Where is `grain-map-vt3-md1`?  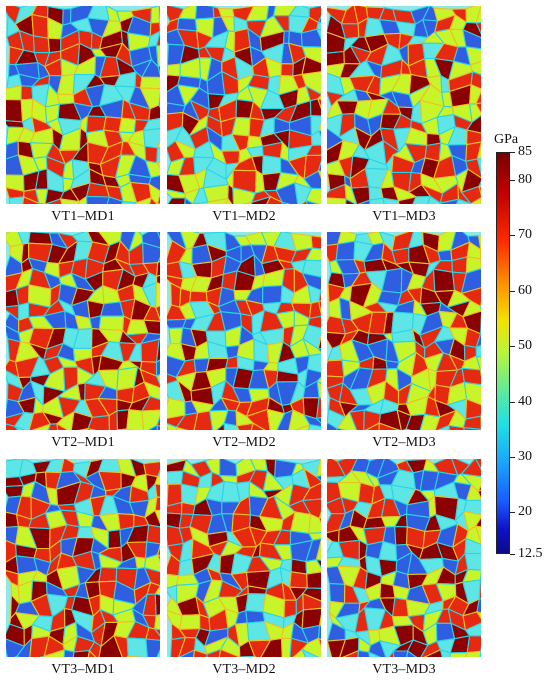
grain-map-vt3-md1 is located at coordinates (83, 558).